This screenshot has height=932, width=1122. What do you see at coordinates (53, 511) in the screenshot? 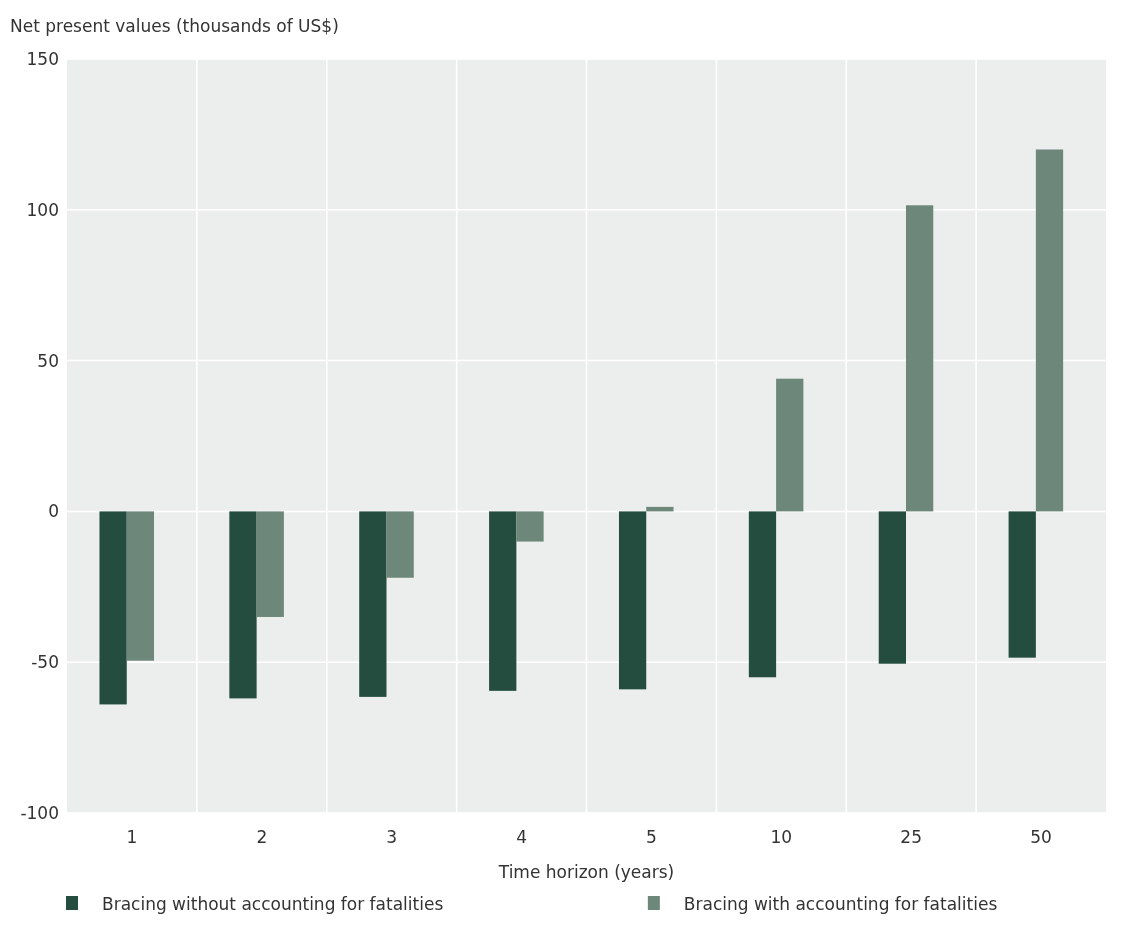
I see `y-tick-label: 0` at bounding box center [53, 511].